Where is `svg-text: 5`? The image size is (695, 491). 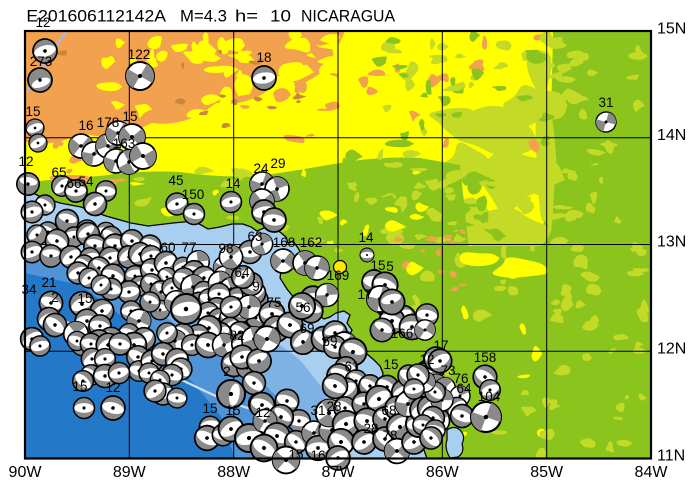
svg-text: 5 is located at coordinates (390, 266).